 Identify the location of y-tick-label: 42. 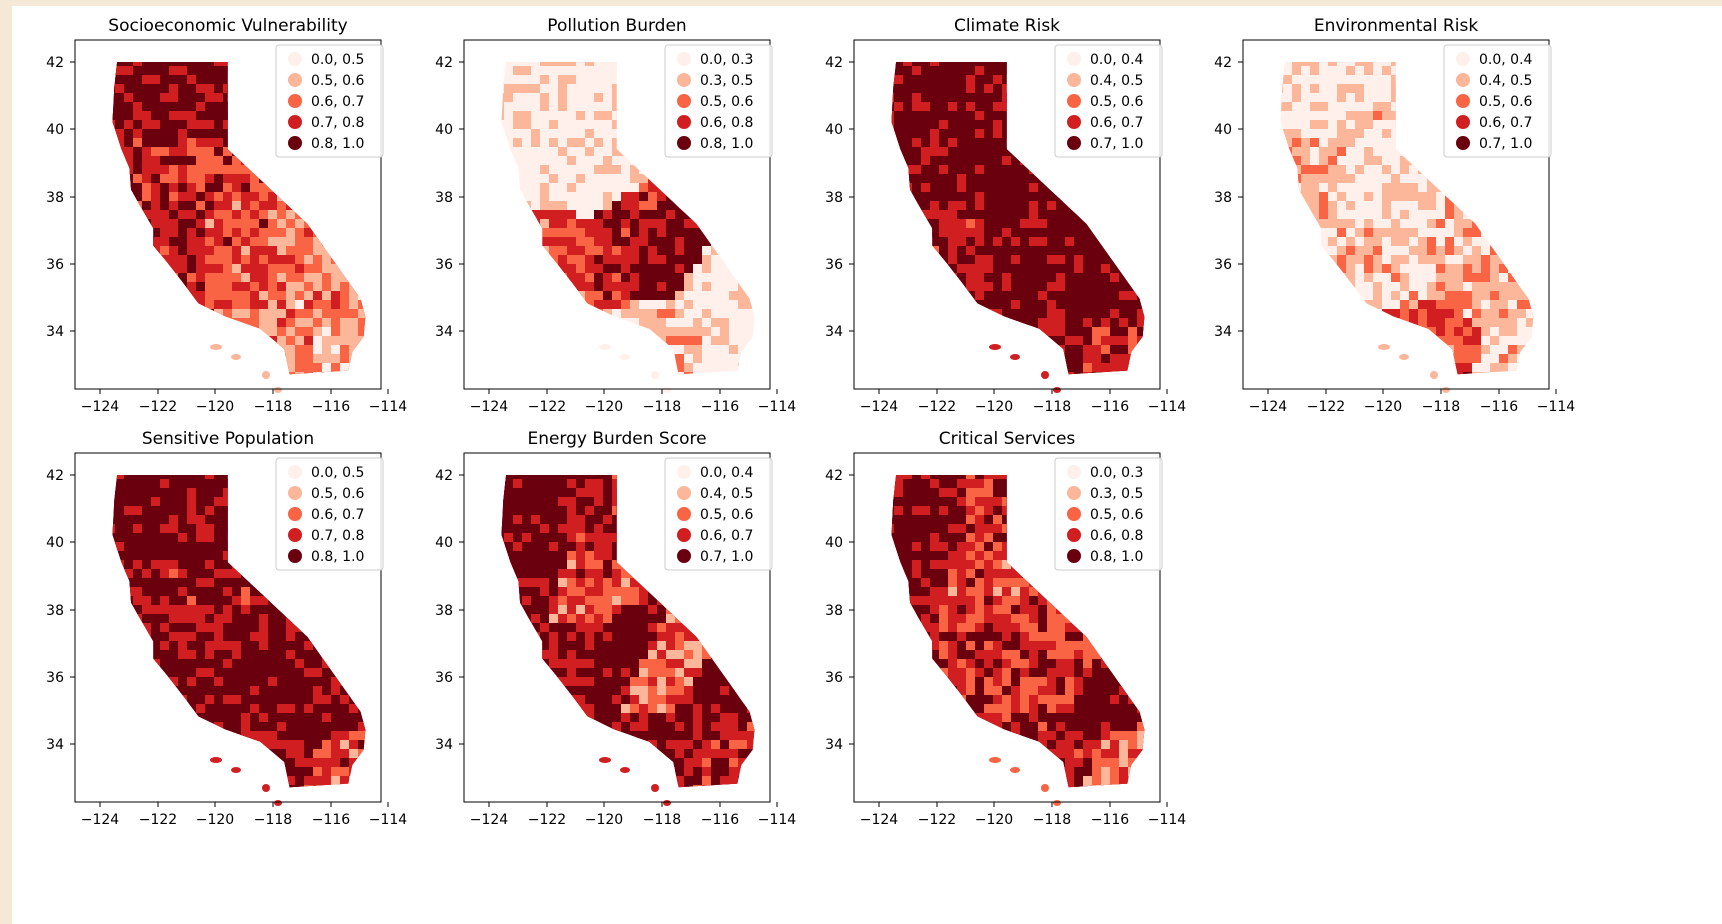
(55, 63).